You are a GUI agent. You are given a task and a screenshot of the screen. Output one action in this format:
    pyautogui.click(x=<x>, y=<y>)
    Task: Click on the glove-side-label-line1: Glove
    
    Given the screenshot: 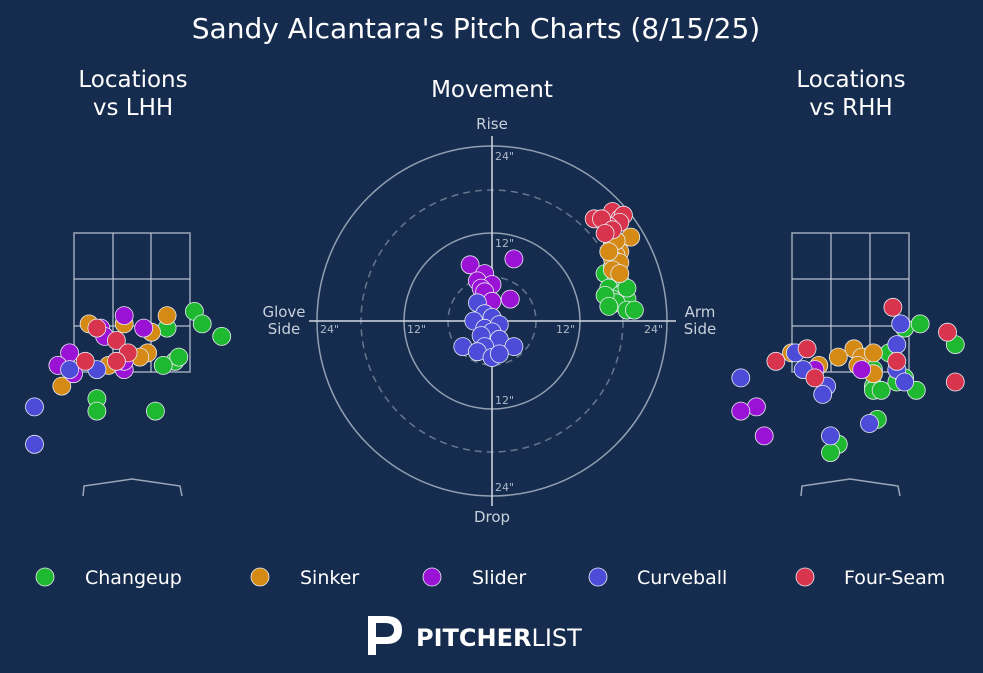 What is the action you would take?
    pyautogui.click(x=283, y=312)
    